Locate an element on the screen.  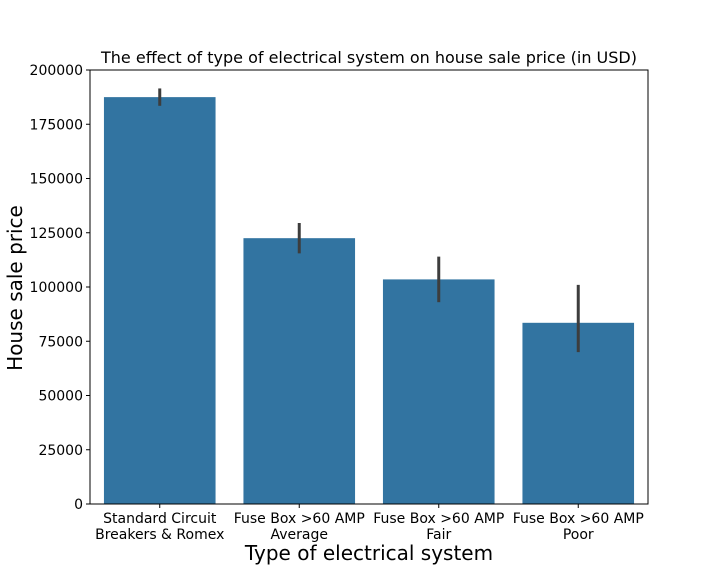
y-axis-label: House sale price is located at coordinates (15, 288).